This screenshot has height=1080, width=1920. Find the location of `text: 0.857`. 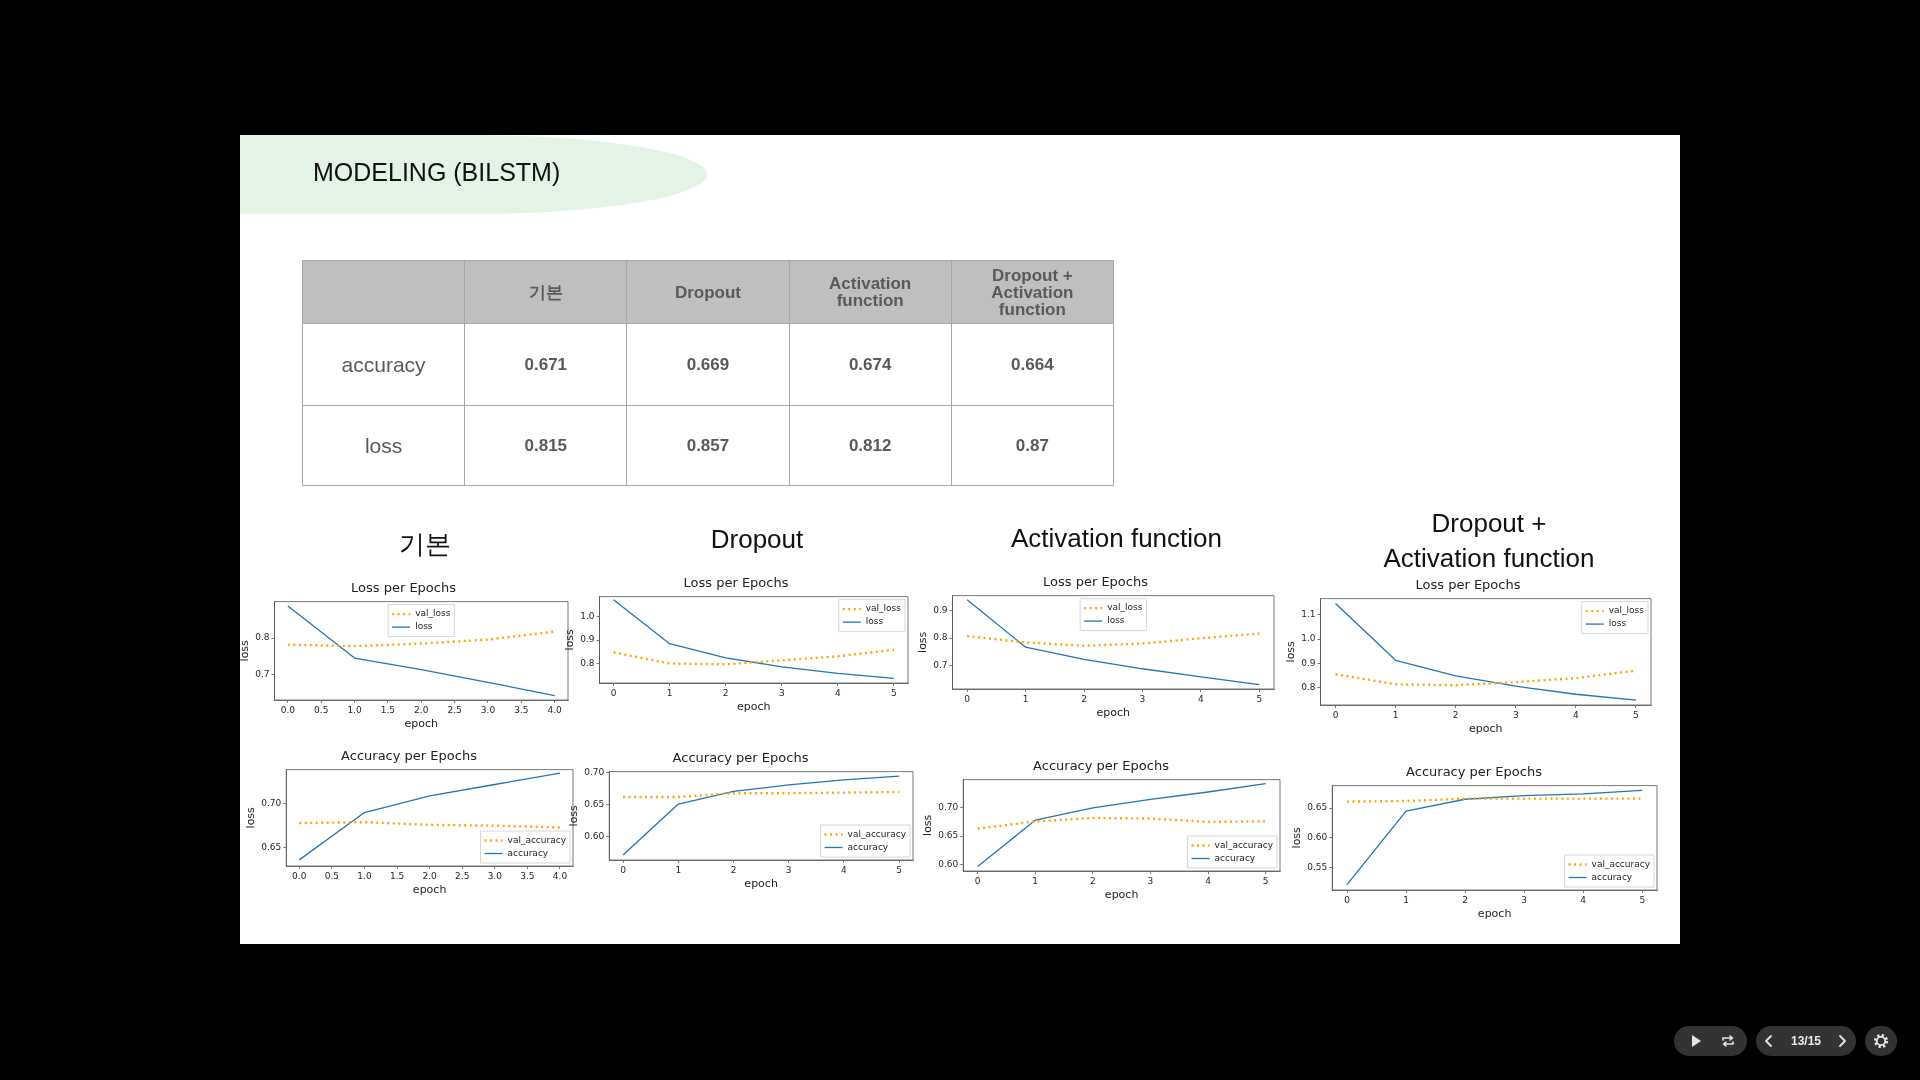

text: 0.857 is located at coordinates (708, 445).